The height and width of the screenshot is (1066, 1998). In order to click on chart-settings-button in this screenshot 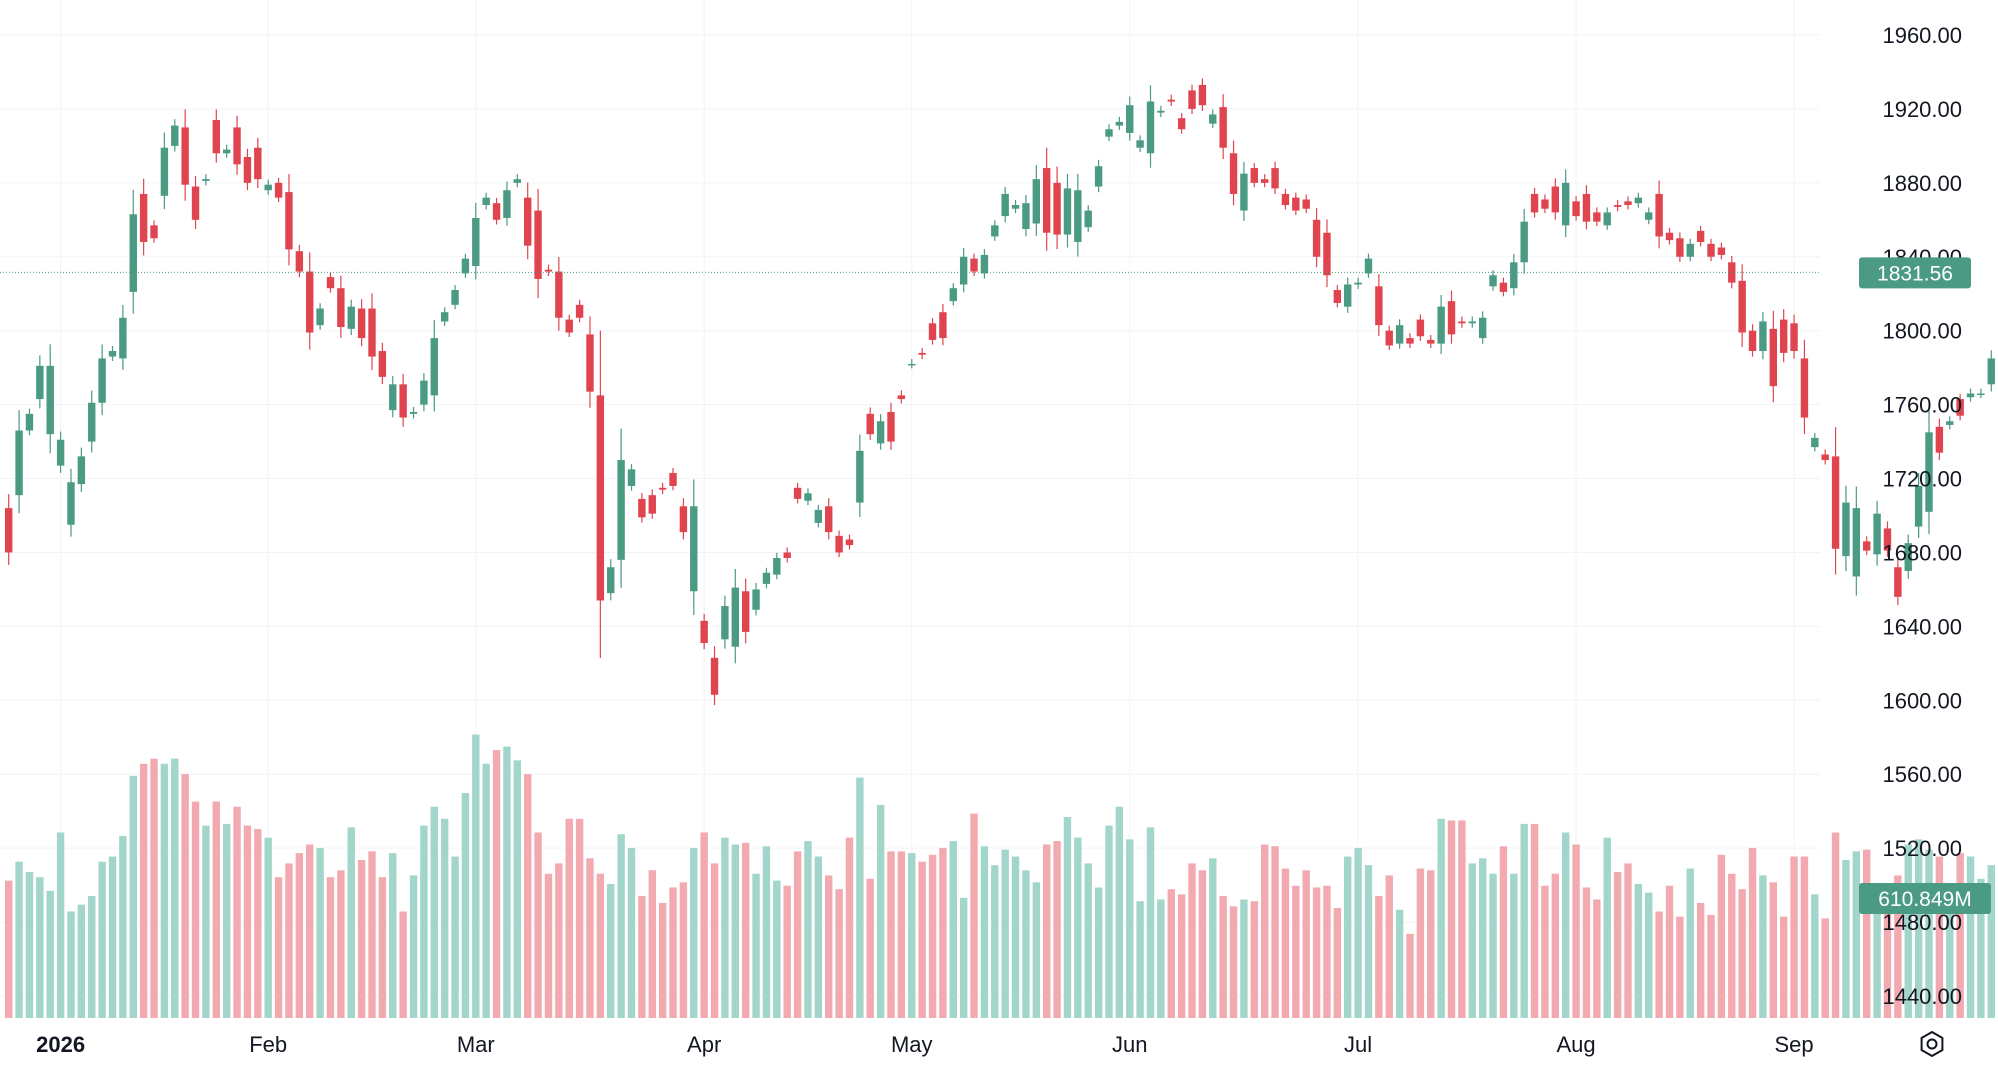, I will do `click(1932, 1044)`.